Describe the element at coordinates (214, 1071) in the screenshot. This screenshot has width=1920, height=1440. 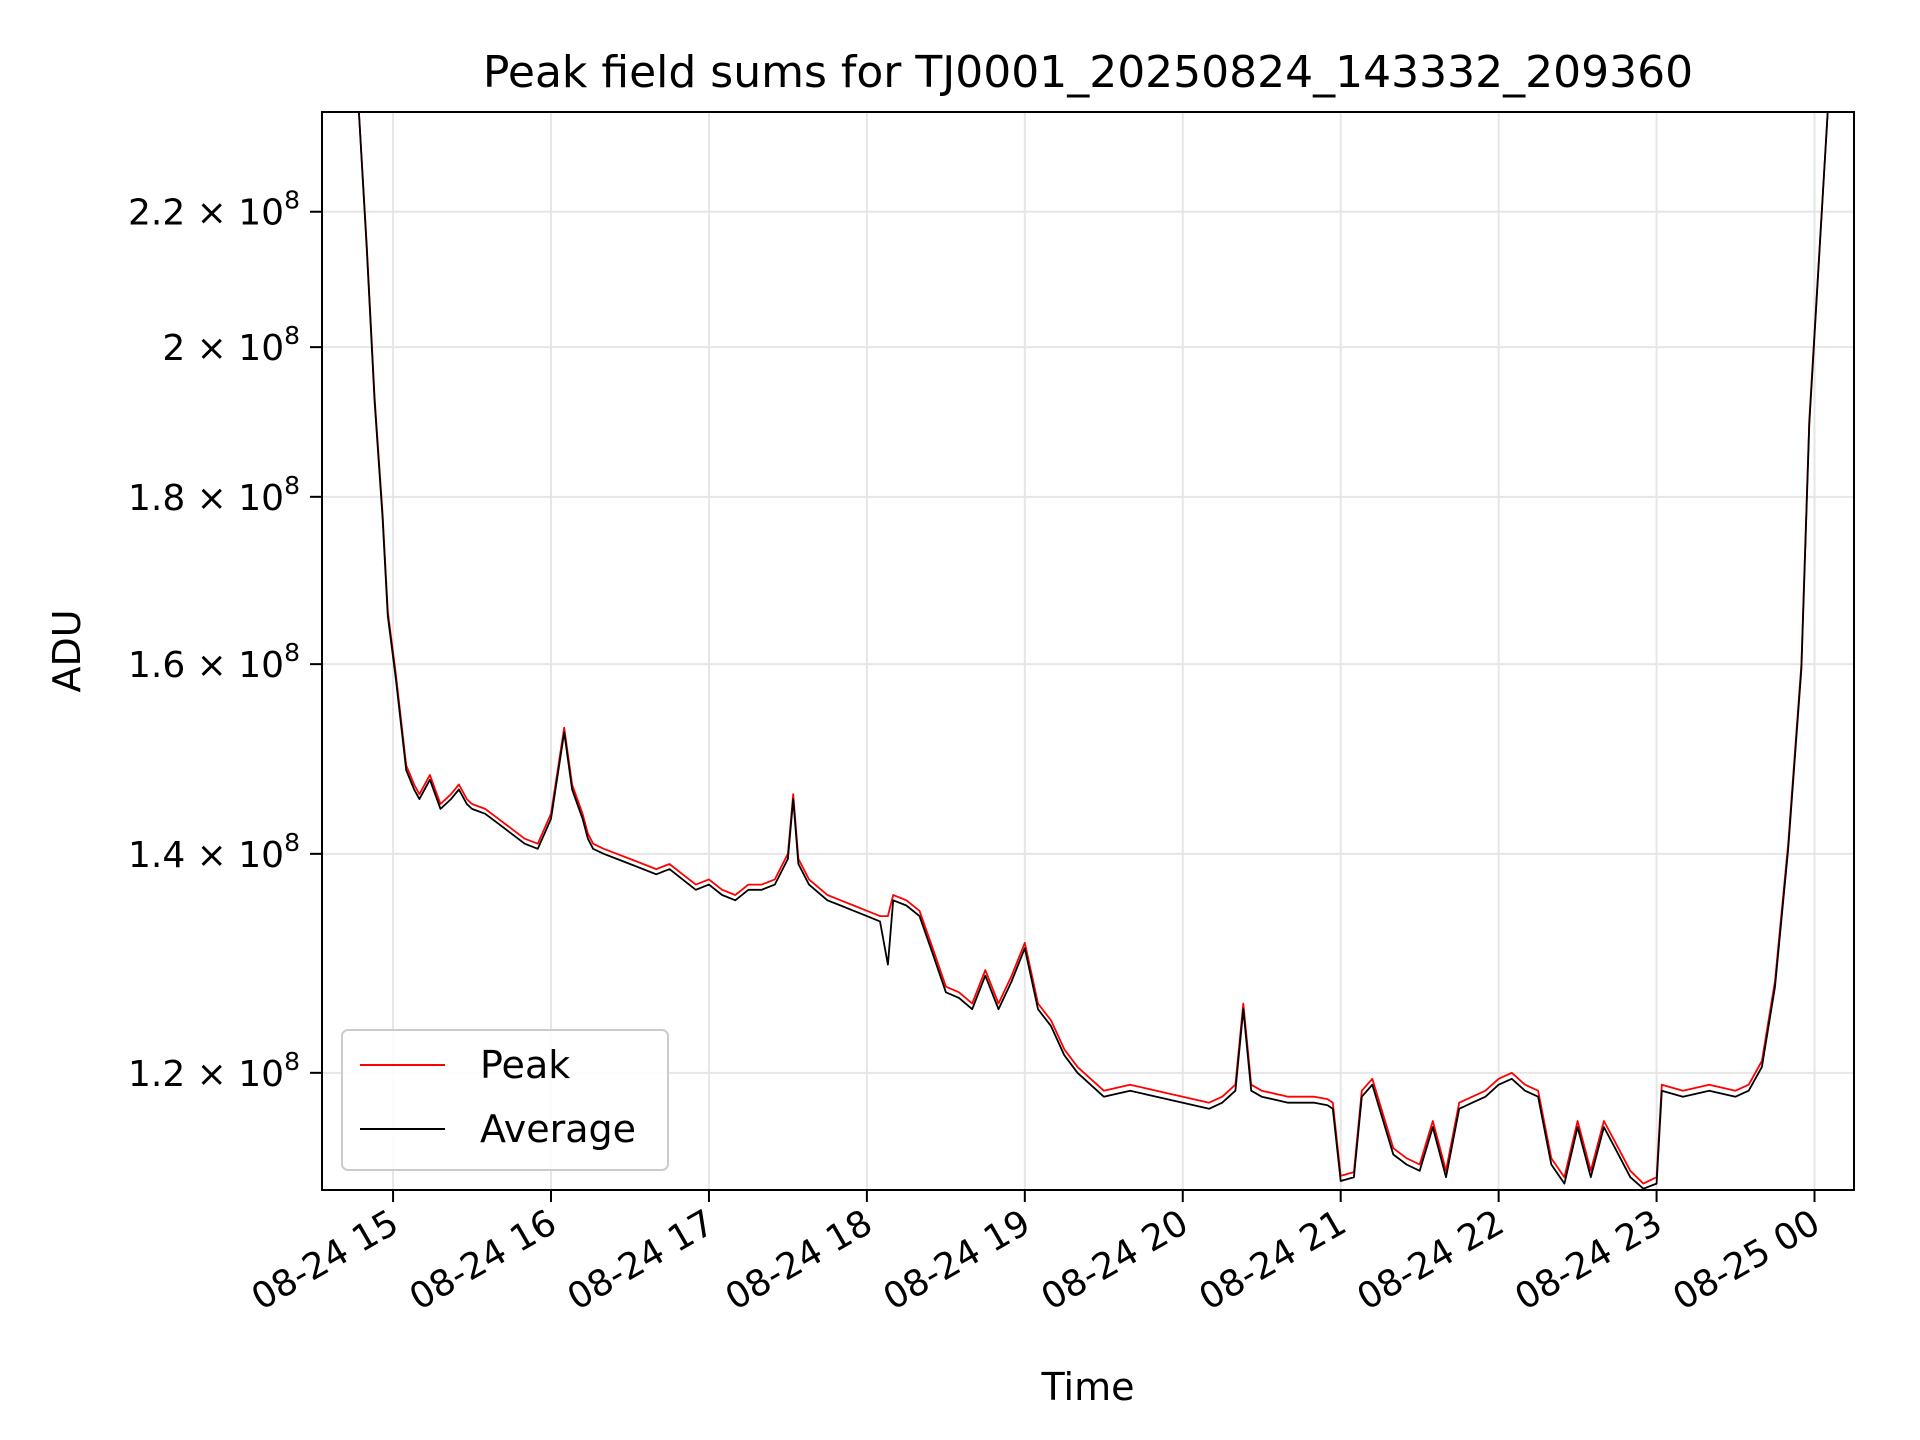
I see `y-tick-label: 1.2 × 108` at that location.